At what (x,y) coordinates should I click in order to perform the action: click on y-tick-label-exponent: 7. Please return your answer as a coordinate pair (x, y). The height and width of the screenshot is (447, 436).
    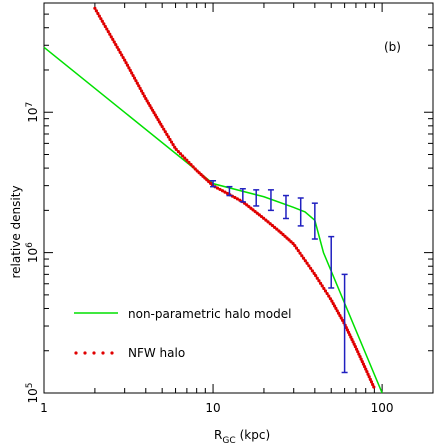
    Looking at the image, I should click on (30, 105).